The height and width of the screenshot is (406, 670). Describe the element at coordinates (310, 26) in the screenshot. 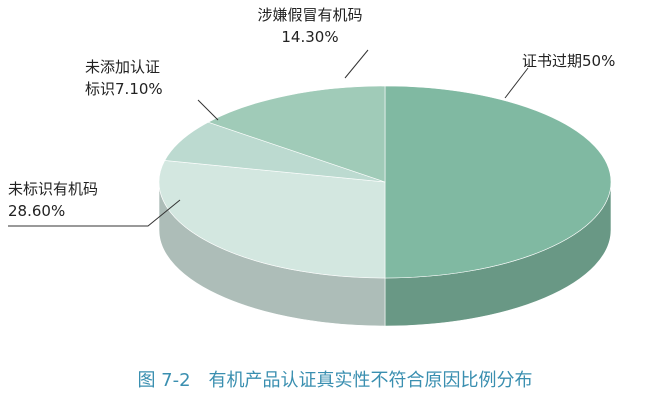

I see `slice-label: 涉嫌假冒有机码 14.30%` at that location.